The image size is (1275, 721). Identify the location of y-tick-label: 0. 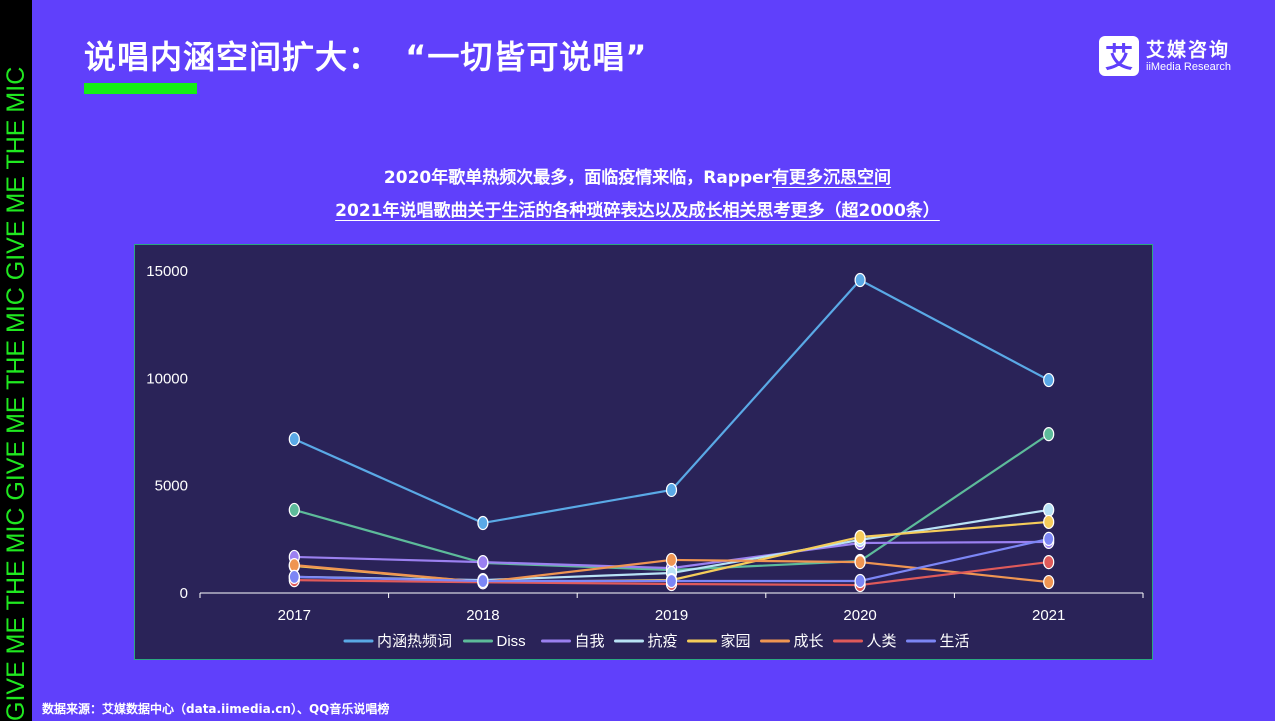
(184, 593).